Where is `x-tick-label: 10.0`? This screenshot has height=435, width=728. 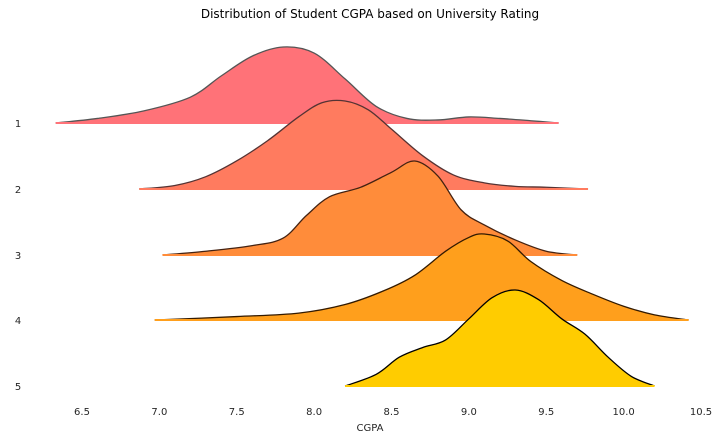
x-tick-label: 10.0 is located at coordinates (623, 412).